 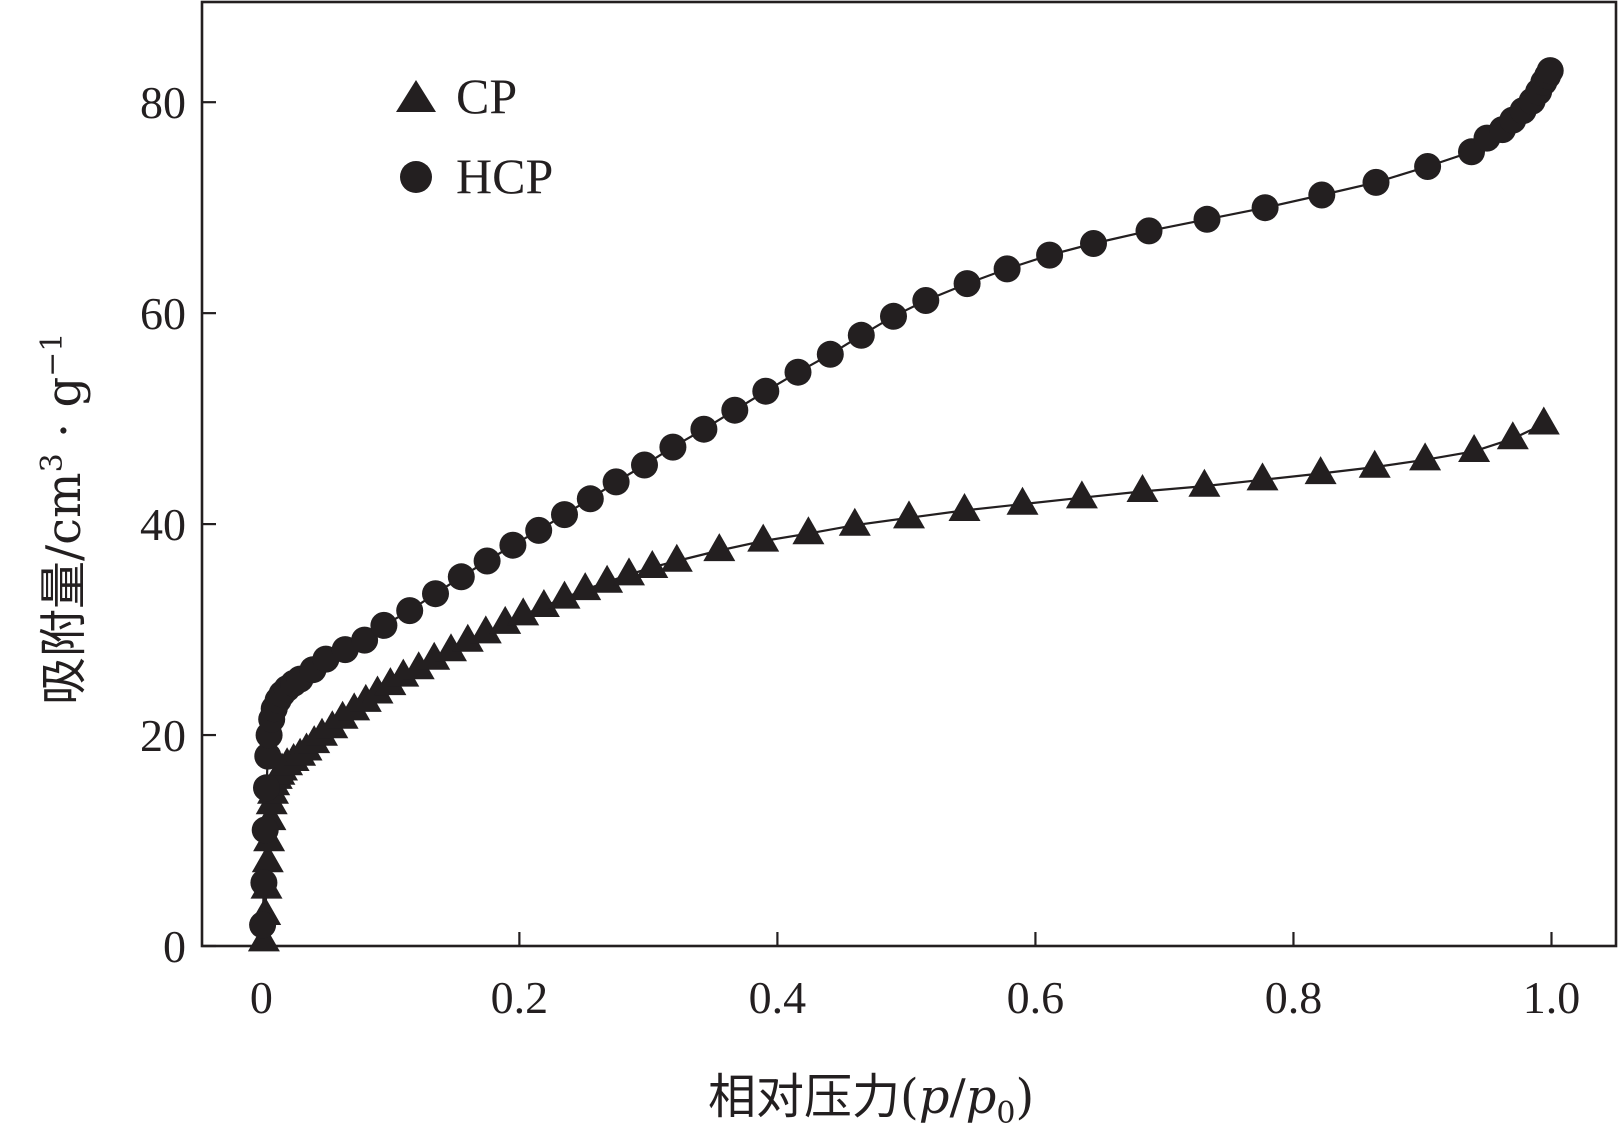 What do you see at coordinates (520, 997) in the screenshot?
I see `x-tick-label: 0.2` at bounding box center [520, 997].